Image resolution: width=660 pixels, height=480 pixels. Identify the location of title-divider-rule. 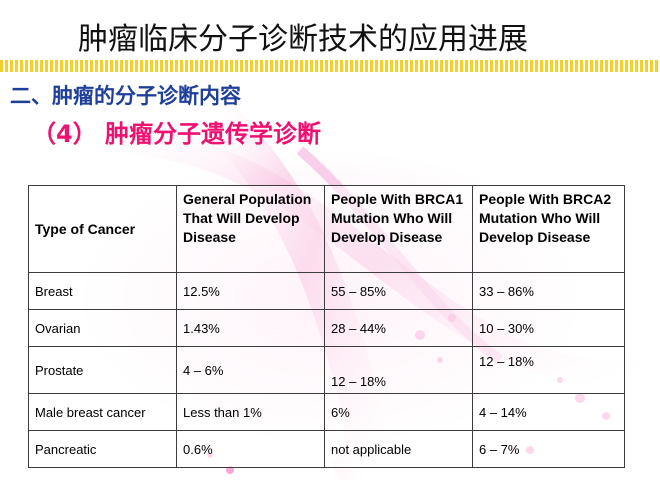
(330, 66).